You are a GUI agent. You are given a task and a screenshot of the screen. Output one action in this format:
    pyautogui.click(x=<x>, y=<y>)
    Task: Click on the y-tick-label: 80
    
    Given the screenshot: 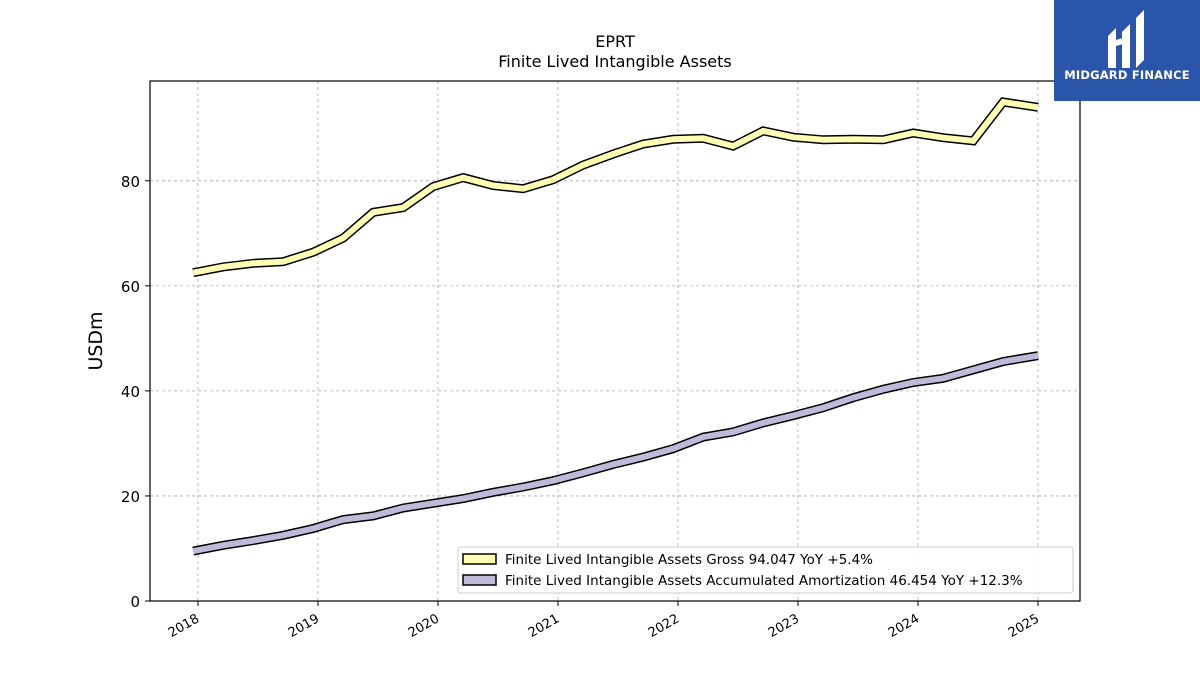 What is the action you would take?
    pyautogui.click(x=130, y=182)
    